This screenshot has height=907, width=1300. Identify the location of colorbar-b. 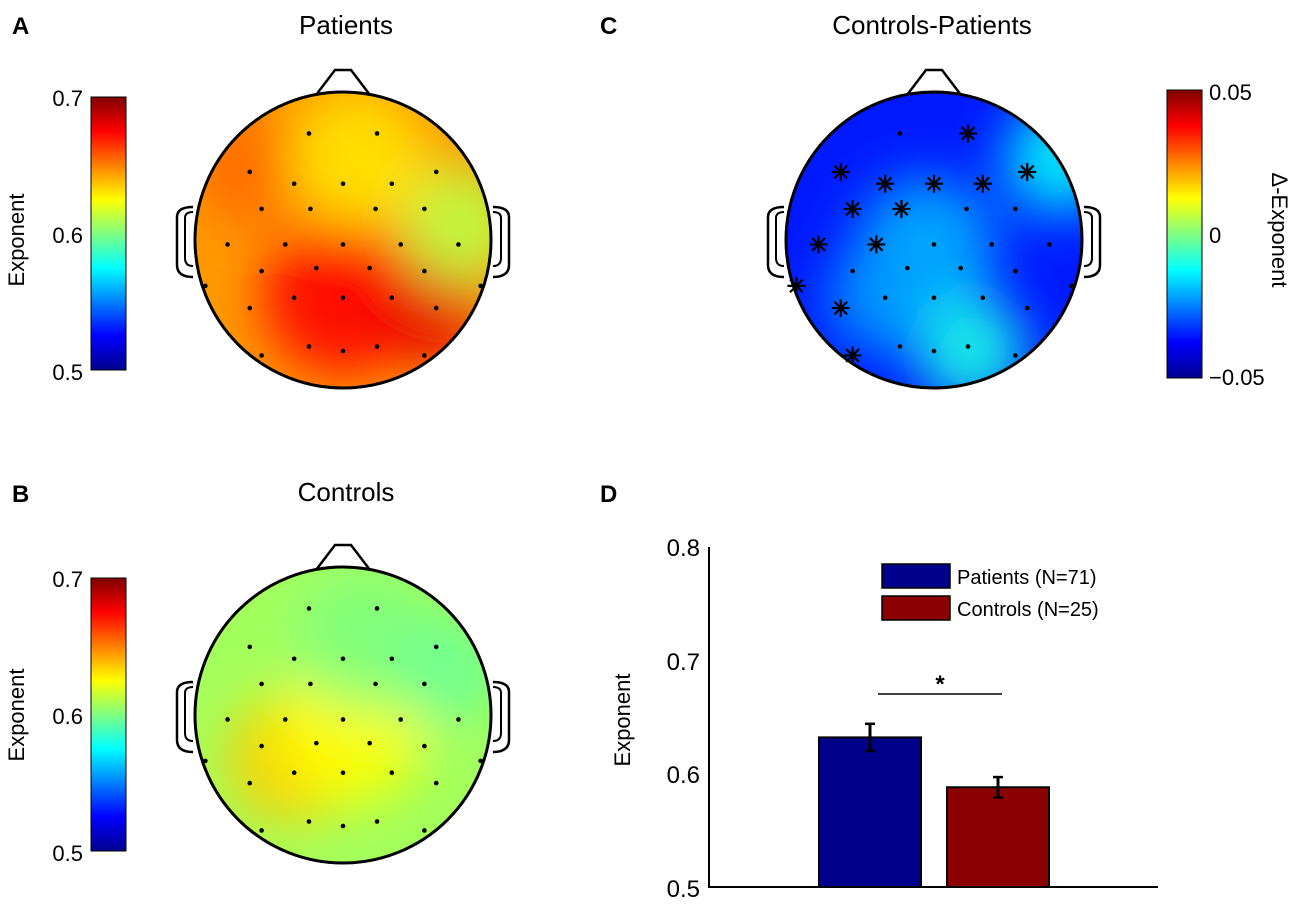
(108, 714).